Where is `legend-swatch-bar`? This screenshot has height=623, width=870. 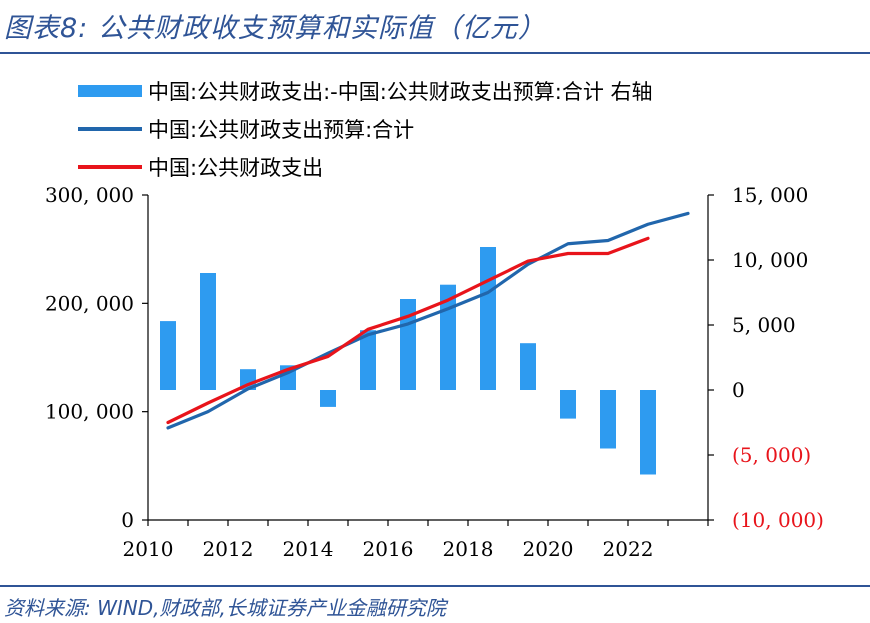 legend-swatch-bar is located at coordinates (110, 91).